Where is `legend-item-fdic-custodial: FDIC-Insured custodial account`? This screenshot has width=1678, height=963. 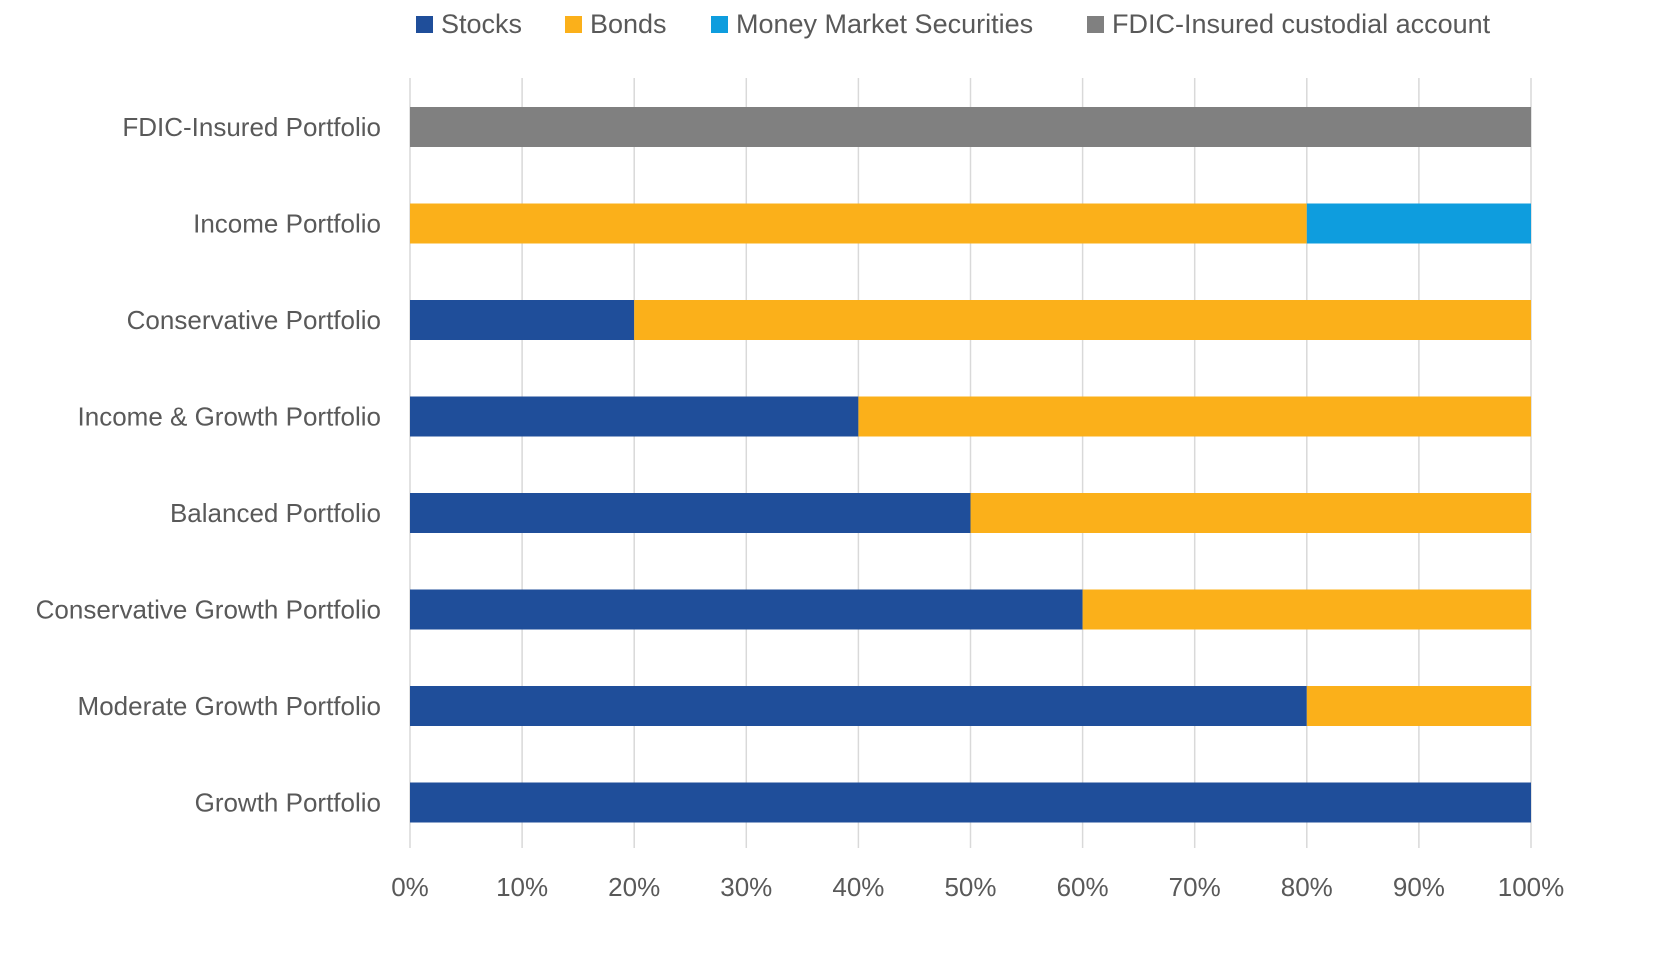 legend-item-fdic-custodial: FDIC-Insured custodial account is located at coordinates (1288, 24).